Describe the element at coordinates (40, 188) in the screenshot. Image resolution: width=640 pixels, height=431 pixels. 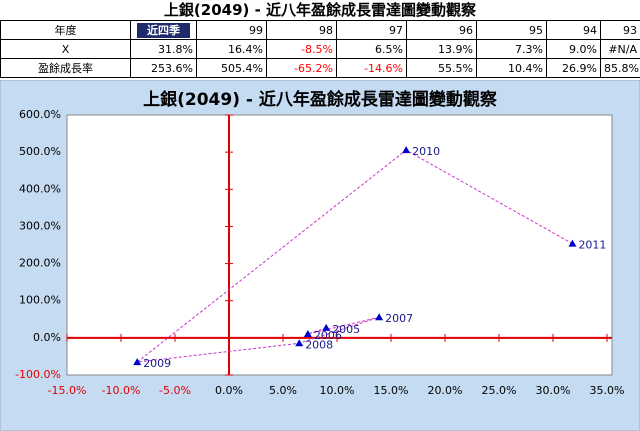
I see `y-tick-label: 400.0%` at that location.